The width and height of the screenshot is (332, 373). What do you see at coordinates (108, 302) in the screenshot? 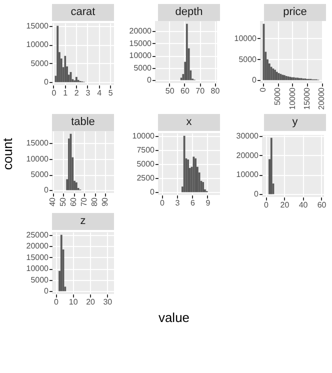
I see `x-tick-label: 30` at bounding box center [108, 302].